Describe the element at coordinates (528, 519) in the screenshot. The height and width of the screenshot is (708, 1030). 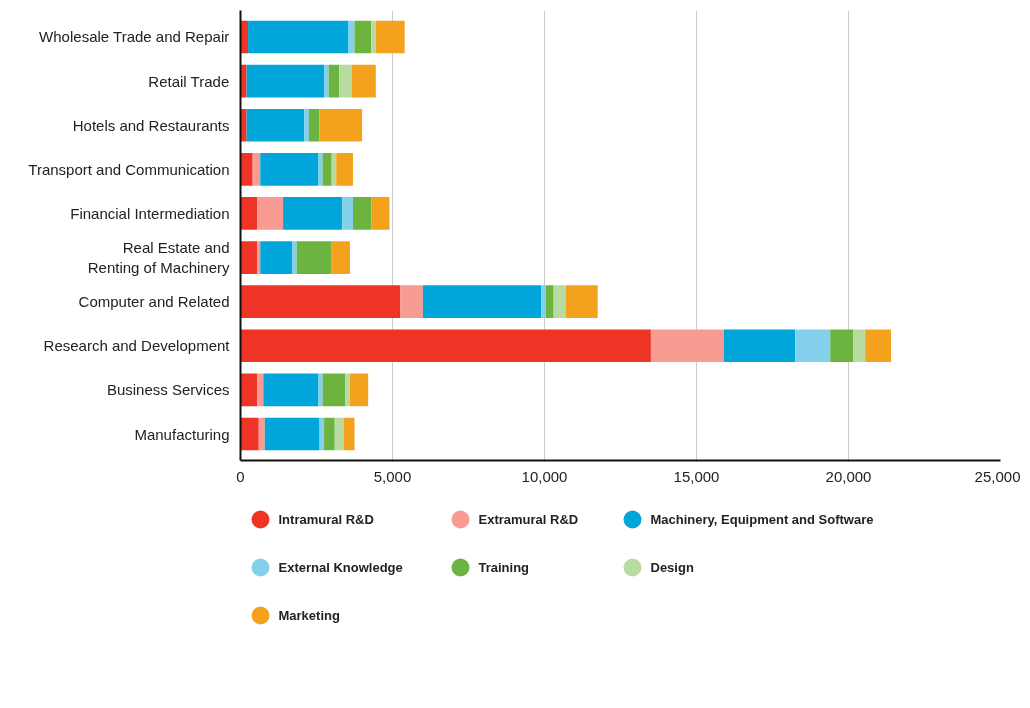
I see `legend-label: Extramural R&D` at that location.